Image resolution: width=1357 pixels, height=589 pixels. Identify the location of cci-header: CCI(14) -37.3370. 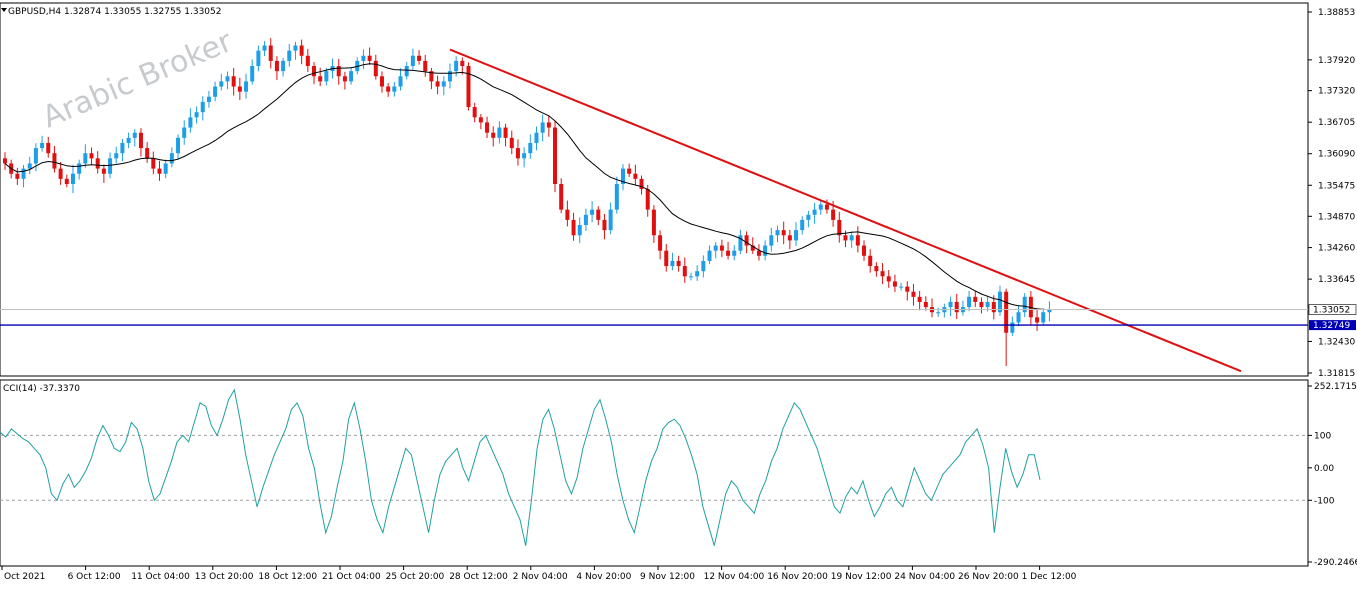
(41, 389).